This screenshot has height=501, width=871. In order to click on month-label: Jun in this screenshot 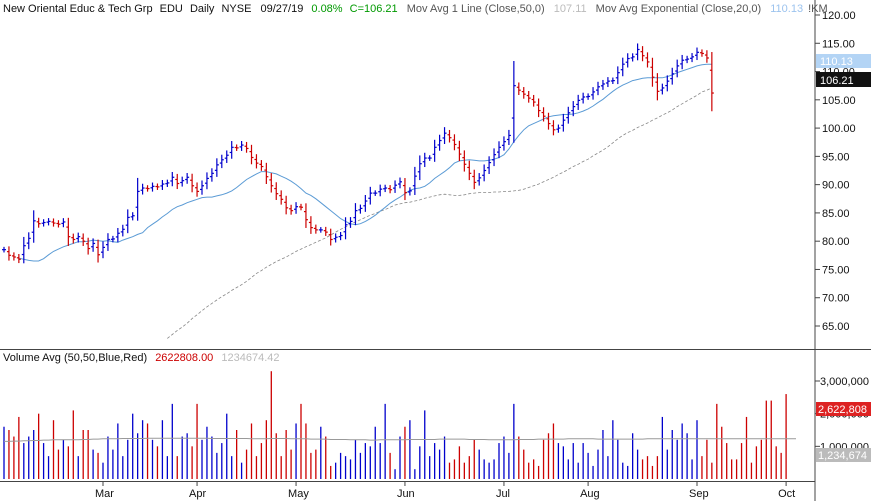, I will do `click(406, 494)`.